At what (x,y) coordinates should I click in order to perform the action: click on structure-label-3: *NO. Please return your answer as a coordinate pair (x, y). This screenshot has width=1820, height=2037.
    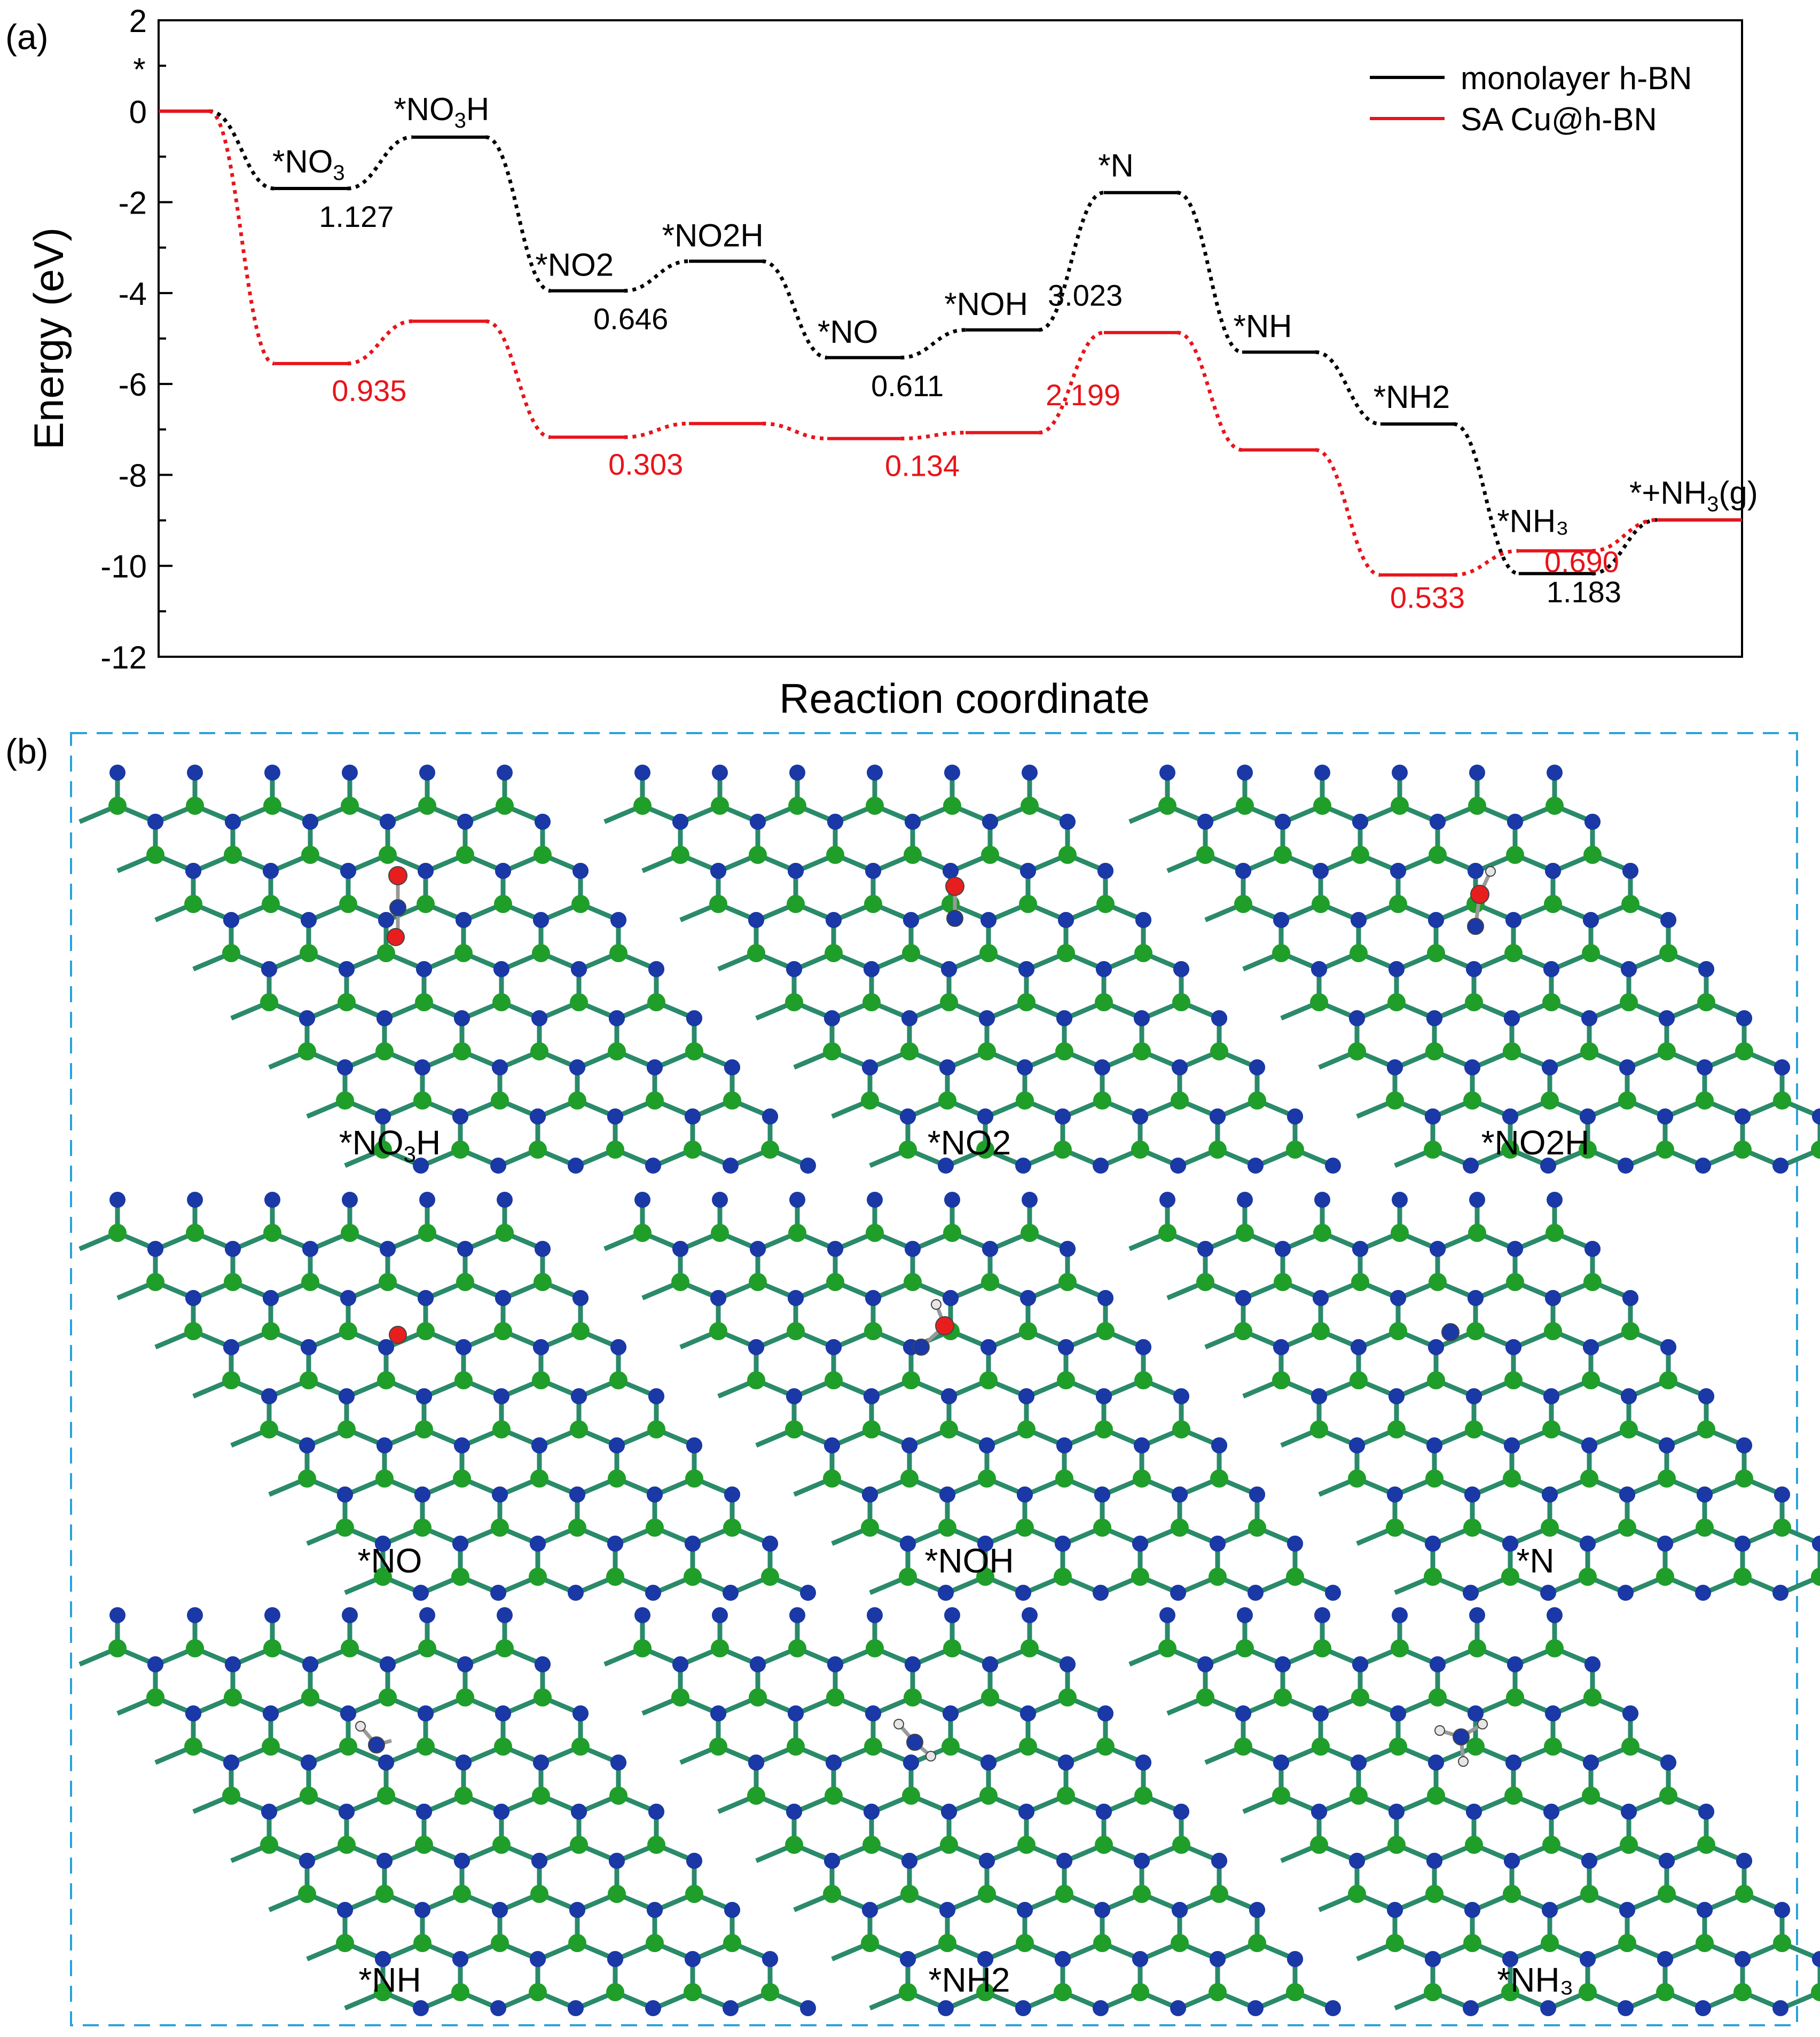
    Looking at the image, I should click on (390, 1560).